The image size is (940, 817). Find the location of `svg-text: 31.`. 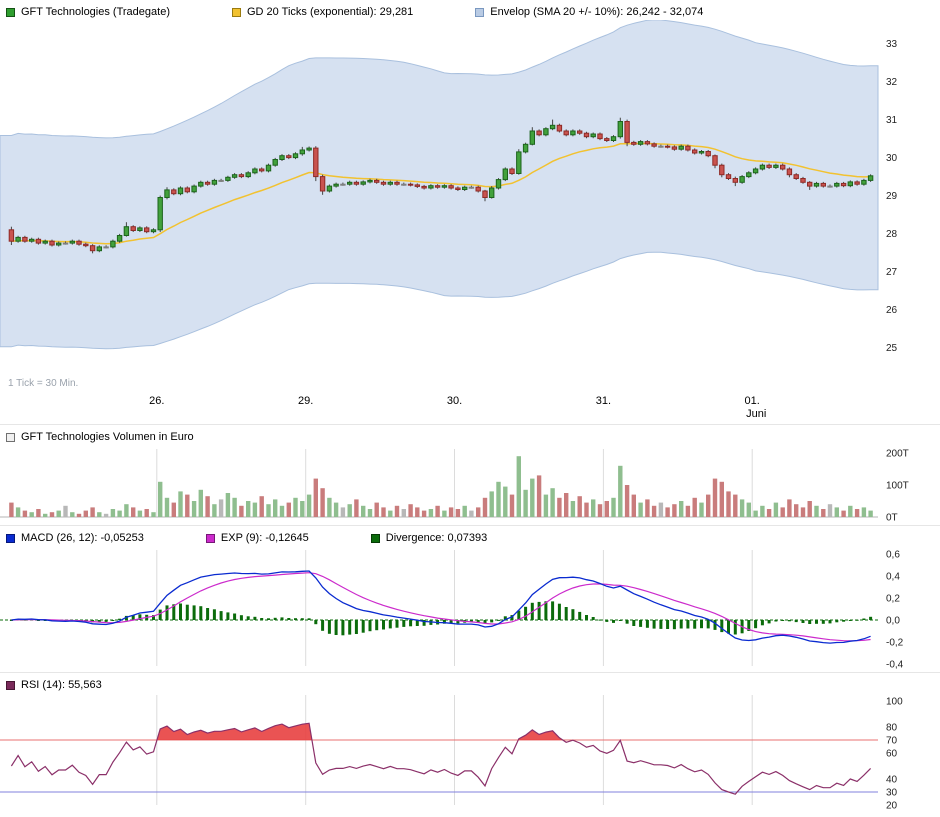

svg-text: 31. is located at coordinates (603, 401).